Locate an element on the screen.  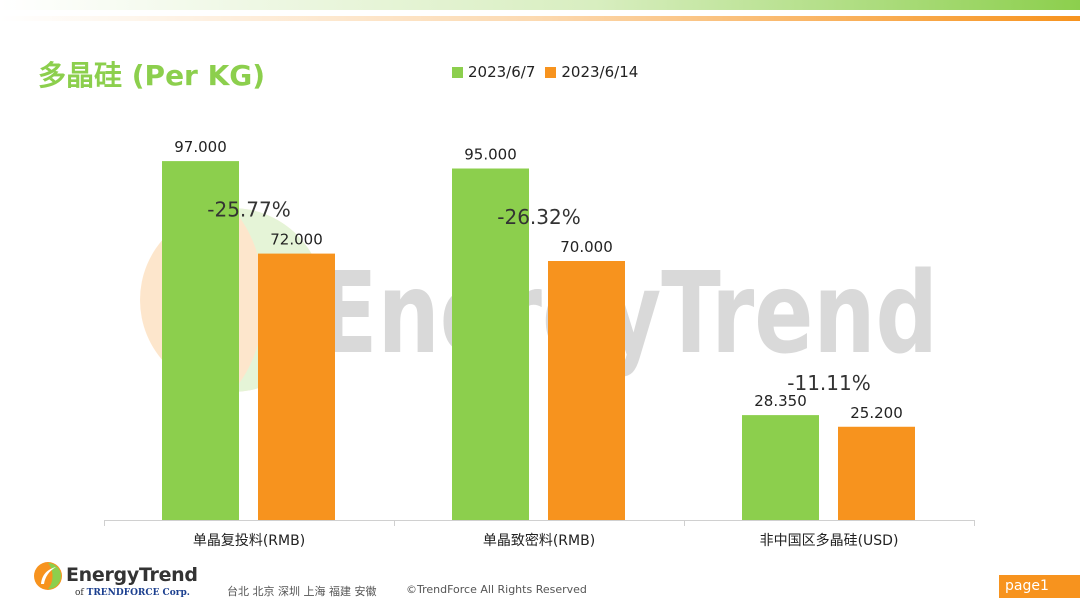
change-label-2: -26.32% is located at coordinates (538, 217).